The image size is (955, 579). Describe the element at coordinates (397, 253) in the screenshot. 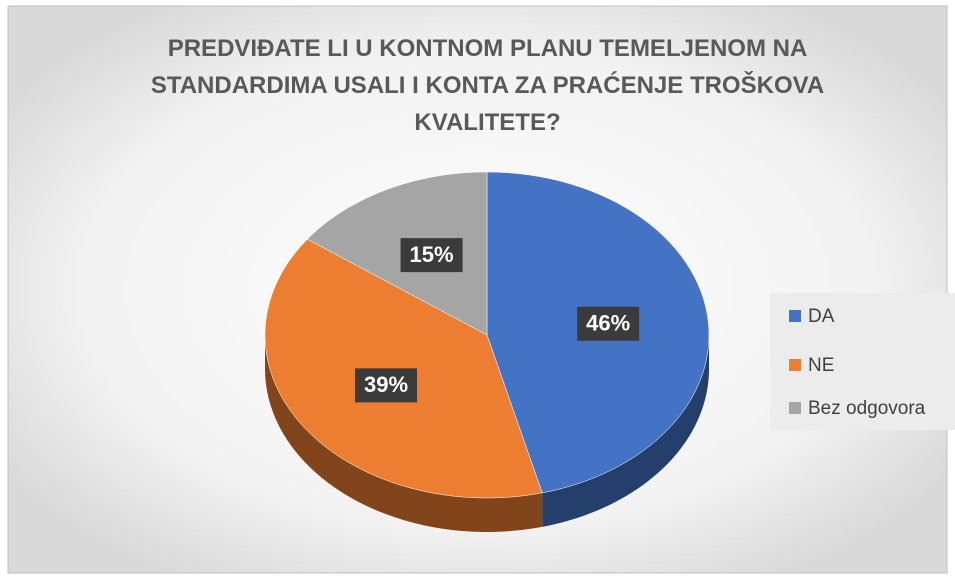

I see `slice` at that location.